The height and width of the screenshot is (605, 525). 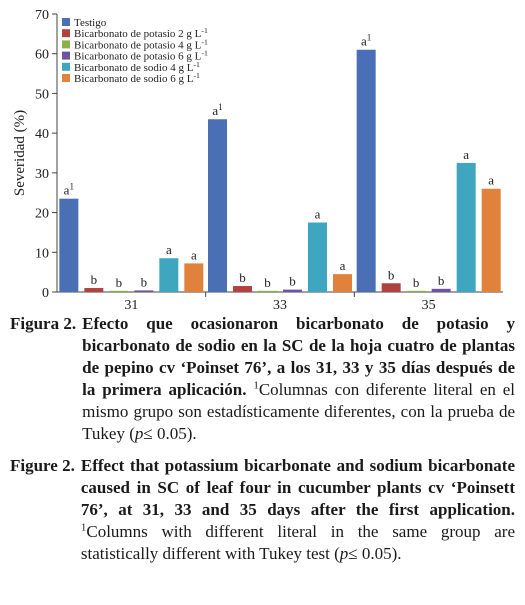 I want to click on y-tick-label: 40, so click(x=42, y=134).